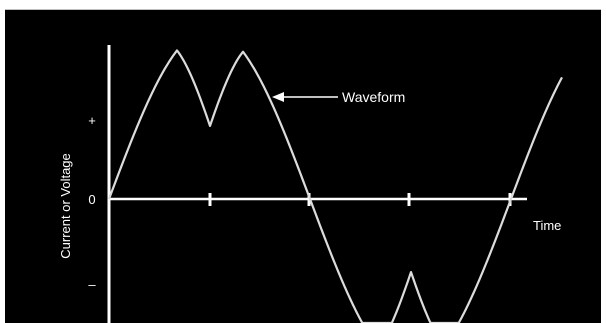  Describe the element at coordinates (65, 206) in the screenshot. I see `y-axis-label: Current or Voltage` at that location.